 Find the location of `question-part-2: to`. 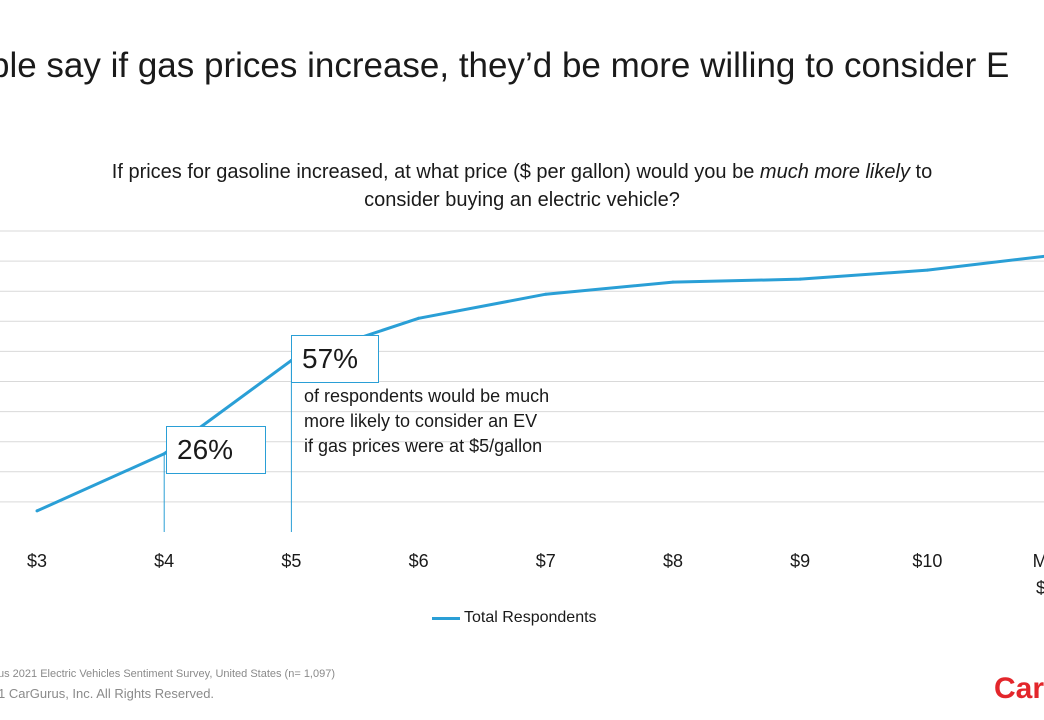

question-part-2: to is located at coordinates (921, 172).